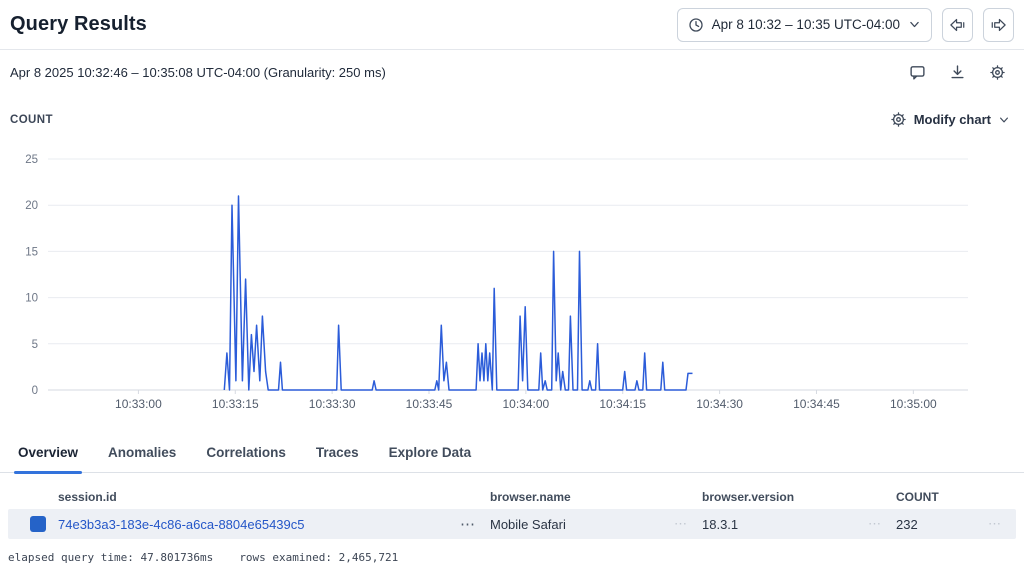 This screenshot has width=1024, height=575. What do you see at coordinates (468, 524) in the screenshot?
I see `row-menu-ellipsis-icon: ⋯` at bounding box center [468, 524].